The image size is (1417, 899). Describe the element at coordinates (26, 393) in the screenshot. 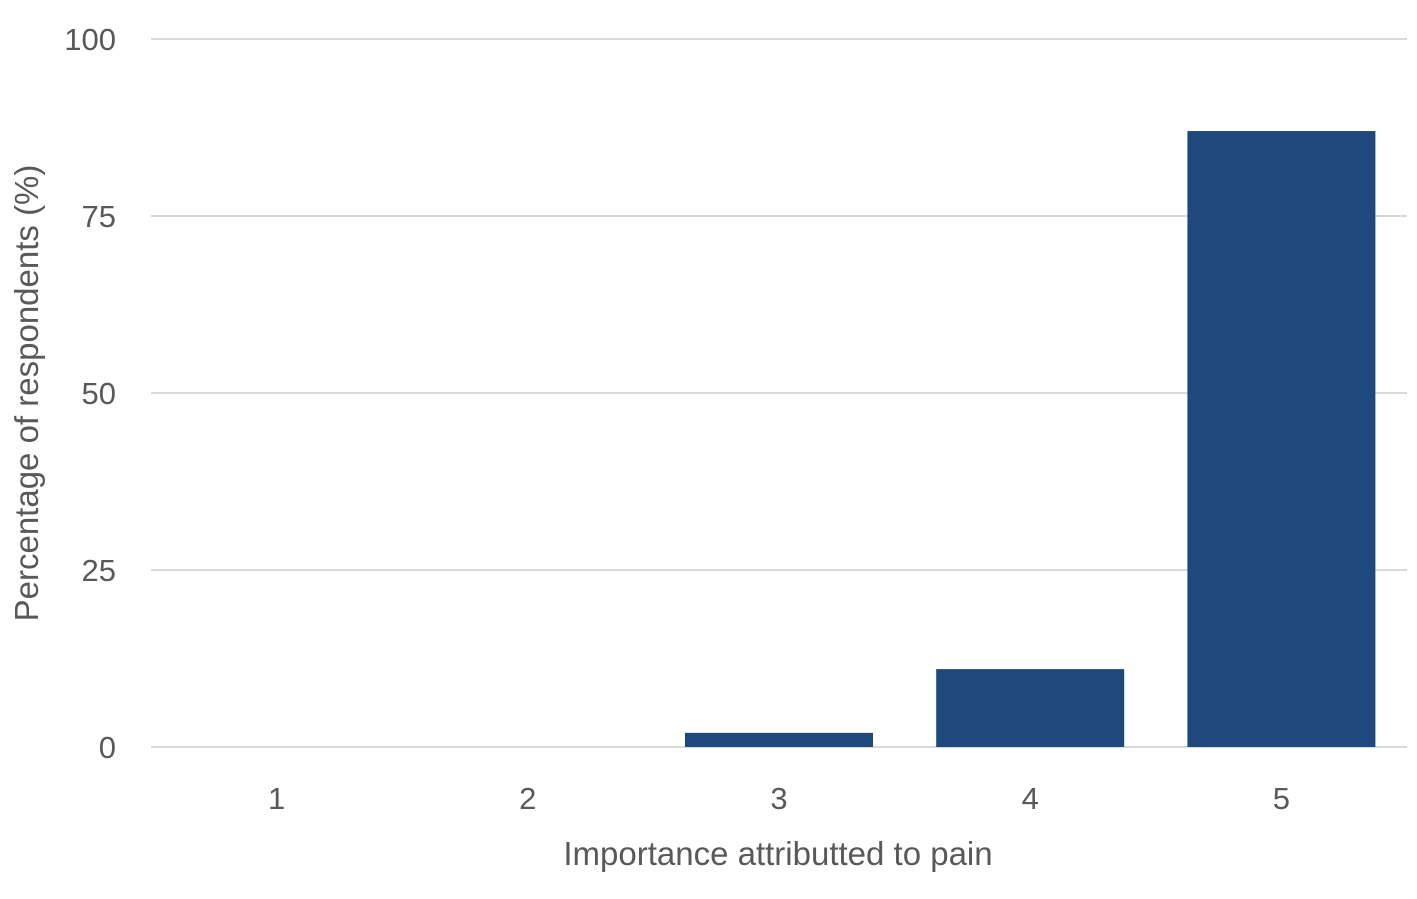

I see `y-axis-title: Percentage of respondents (%)` at that location.